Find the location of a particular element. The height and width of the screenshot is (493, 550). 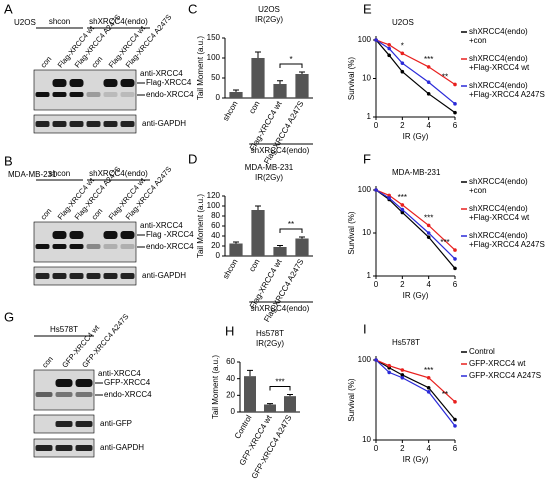

band-label: Flag -XRCC4 is located at coordinates (170, 234).